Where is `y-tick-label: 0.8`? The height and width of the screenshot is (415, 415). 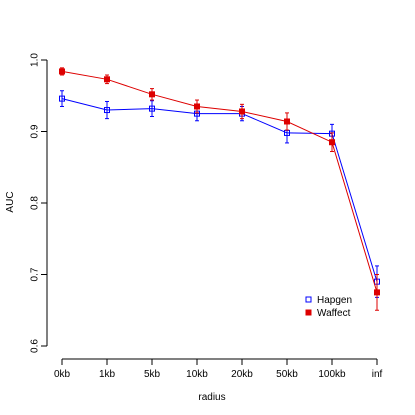
y-tick-label: 0.8 is located at coordinates (35, 203).